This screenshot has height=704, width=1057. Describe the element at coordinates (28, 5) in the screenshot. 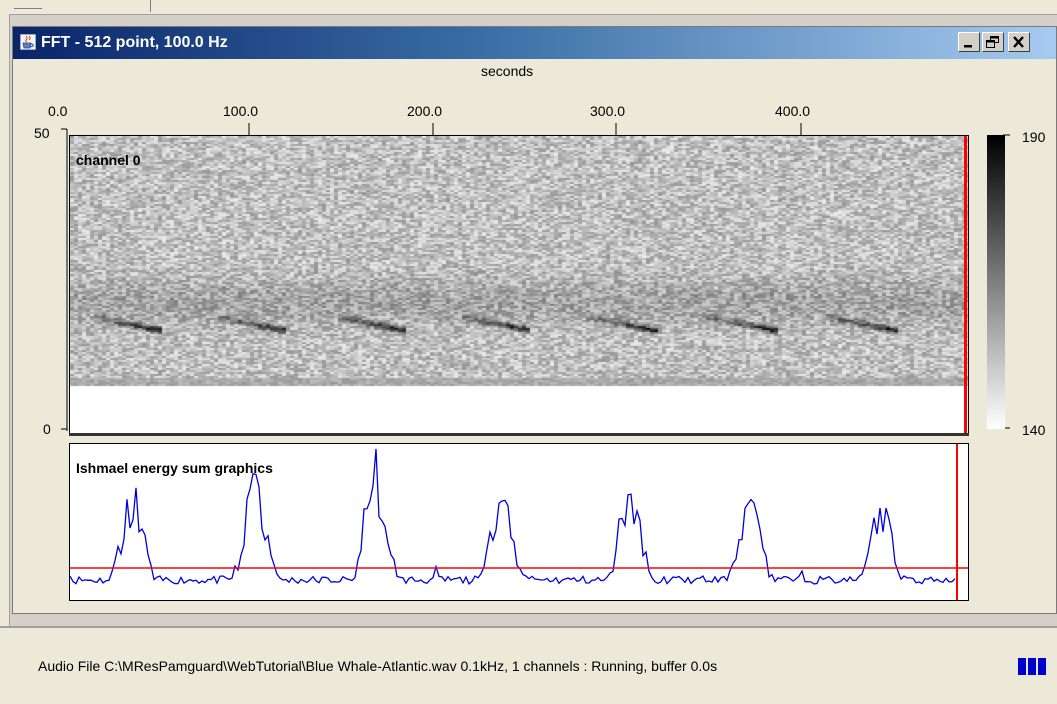

I see `parent-menu-fragment` at that location.